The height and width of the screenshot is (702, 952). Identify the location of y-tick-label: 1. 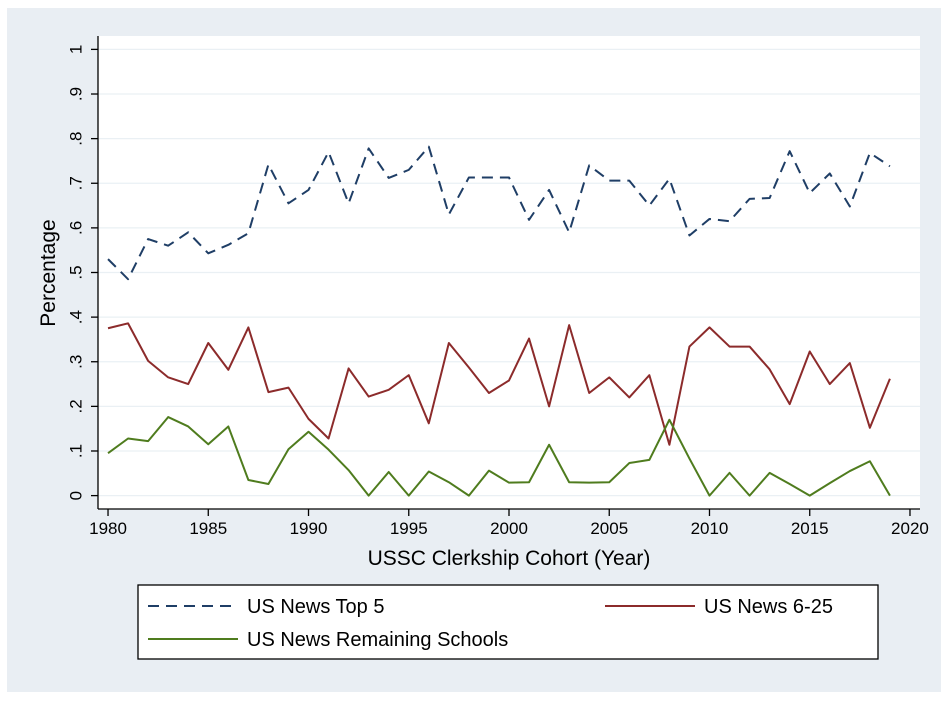
(76, 49).